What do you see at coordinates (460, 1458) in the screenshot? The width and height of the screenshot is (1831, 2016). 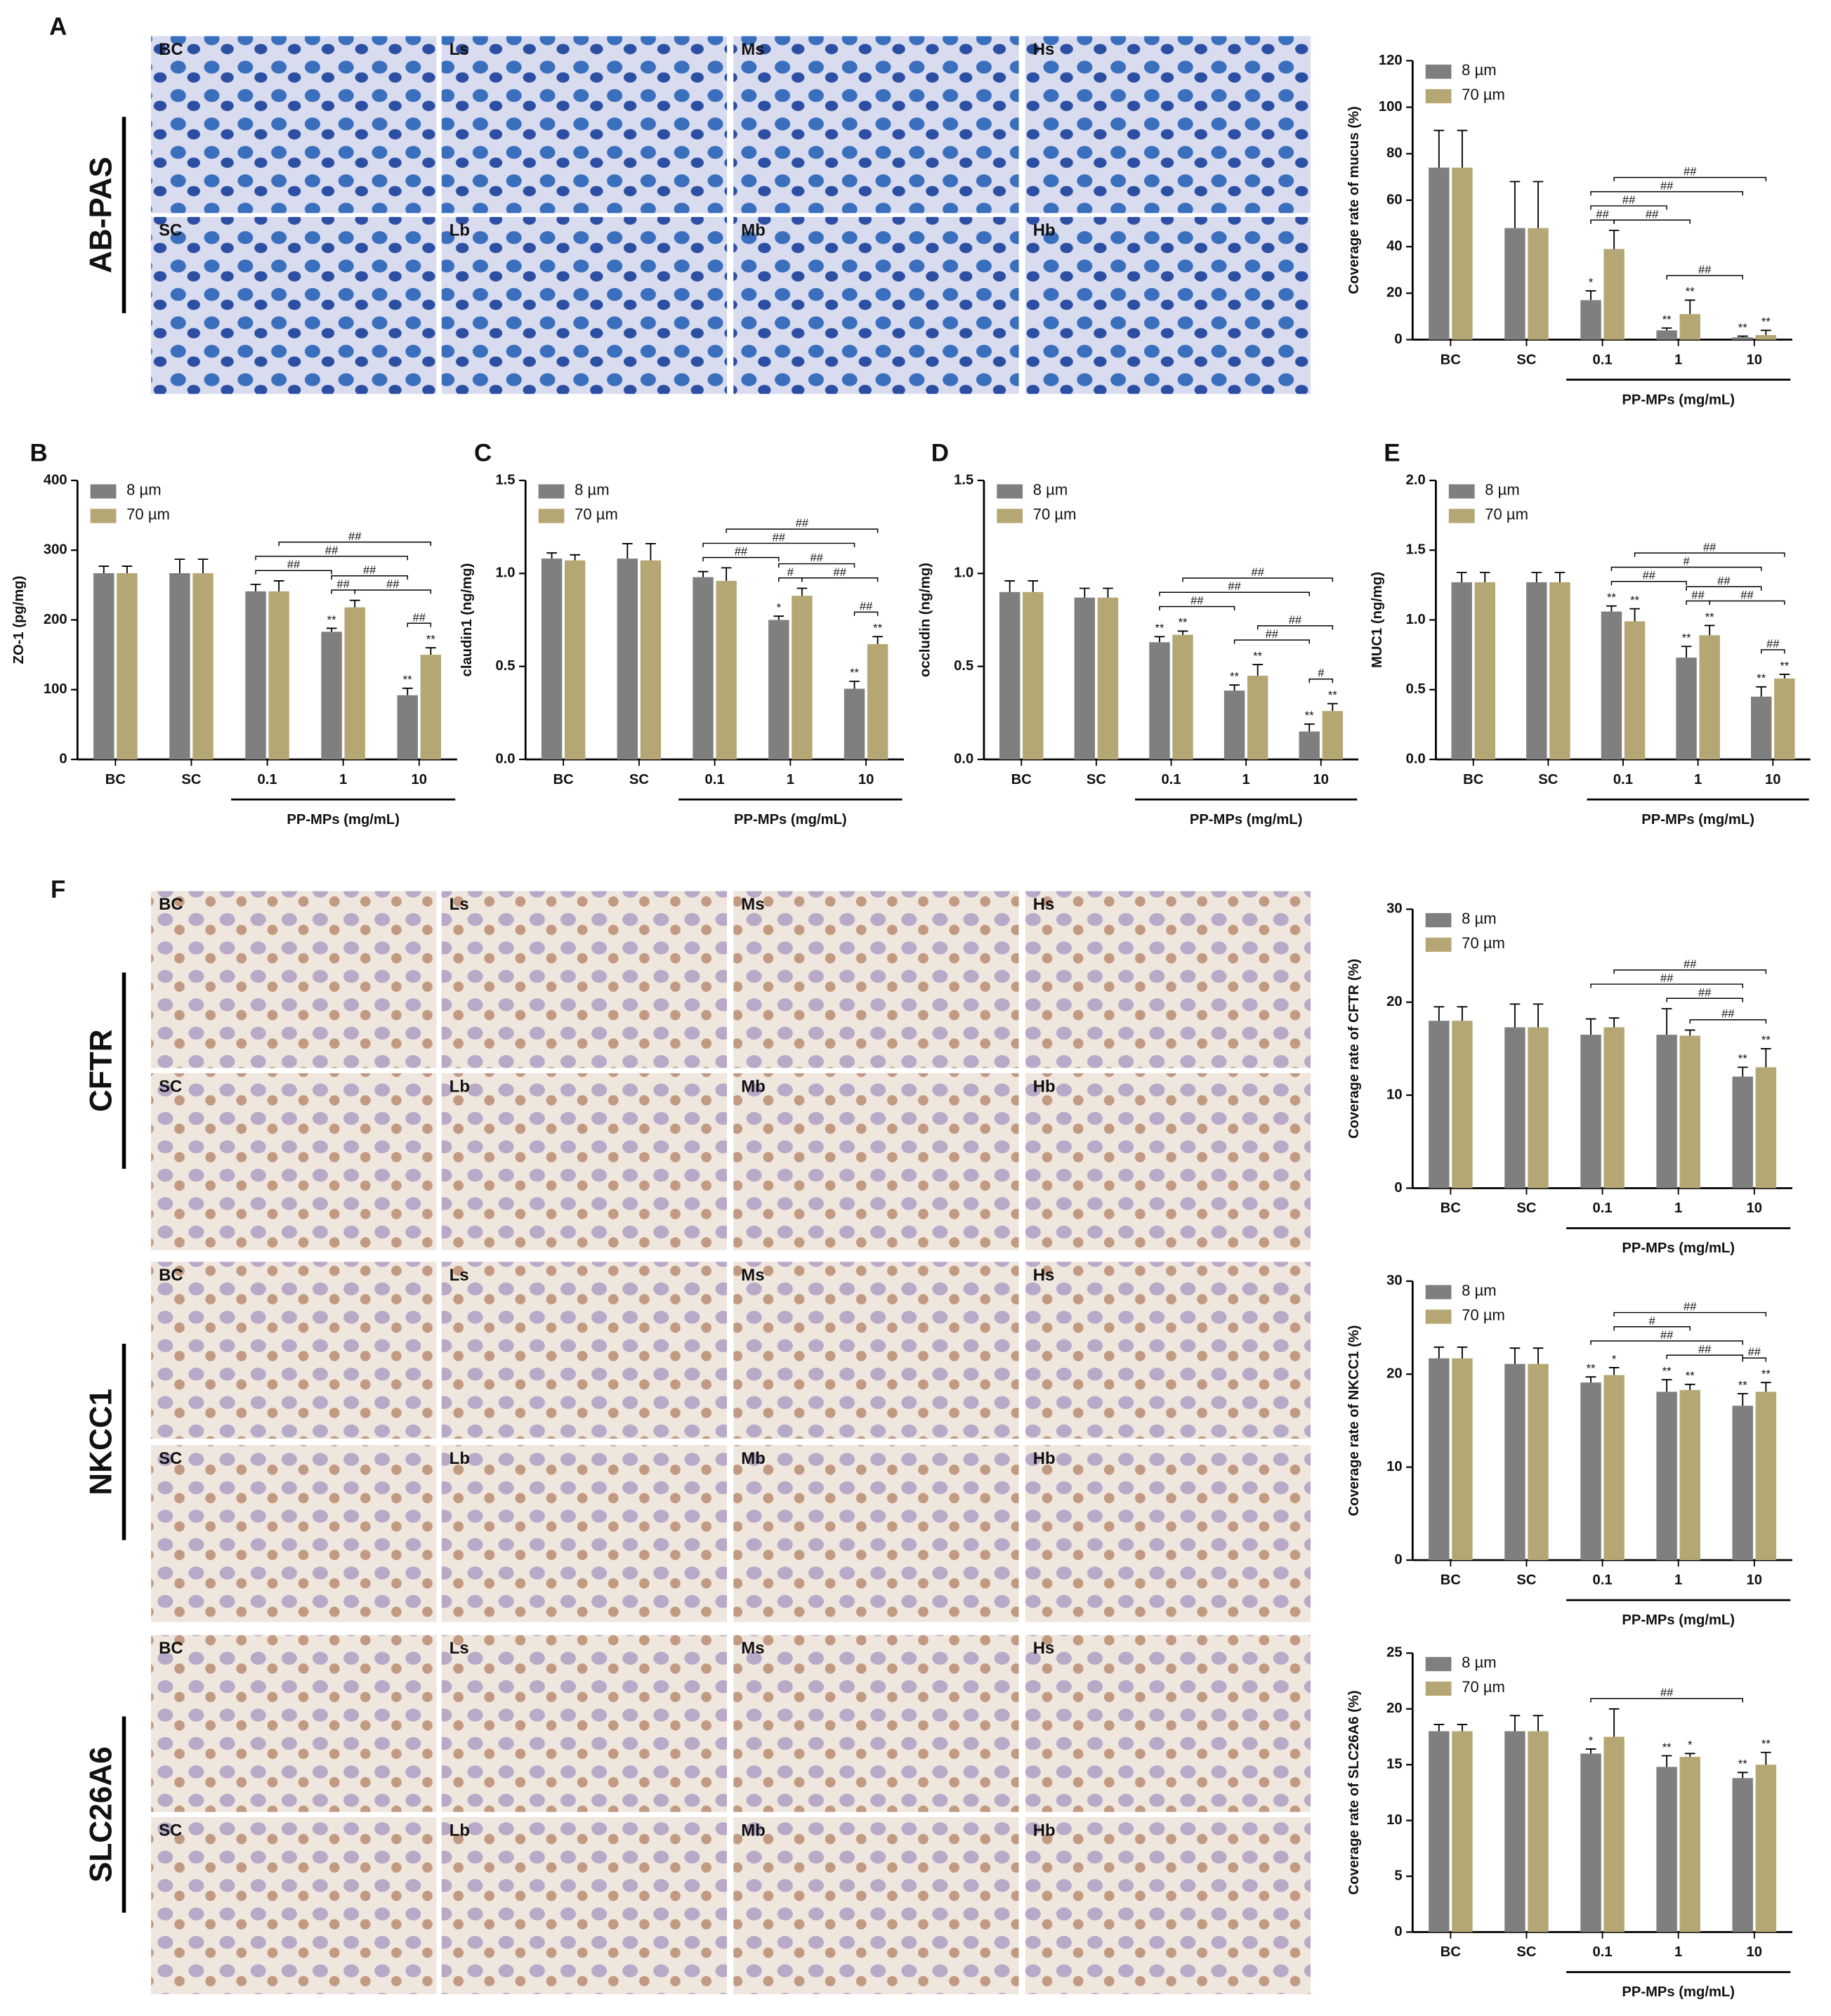 I see `micrograph-label: Lb` at bounding box center [460, 1458].